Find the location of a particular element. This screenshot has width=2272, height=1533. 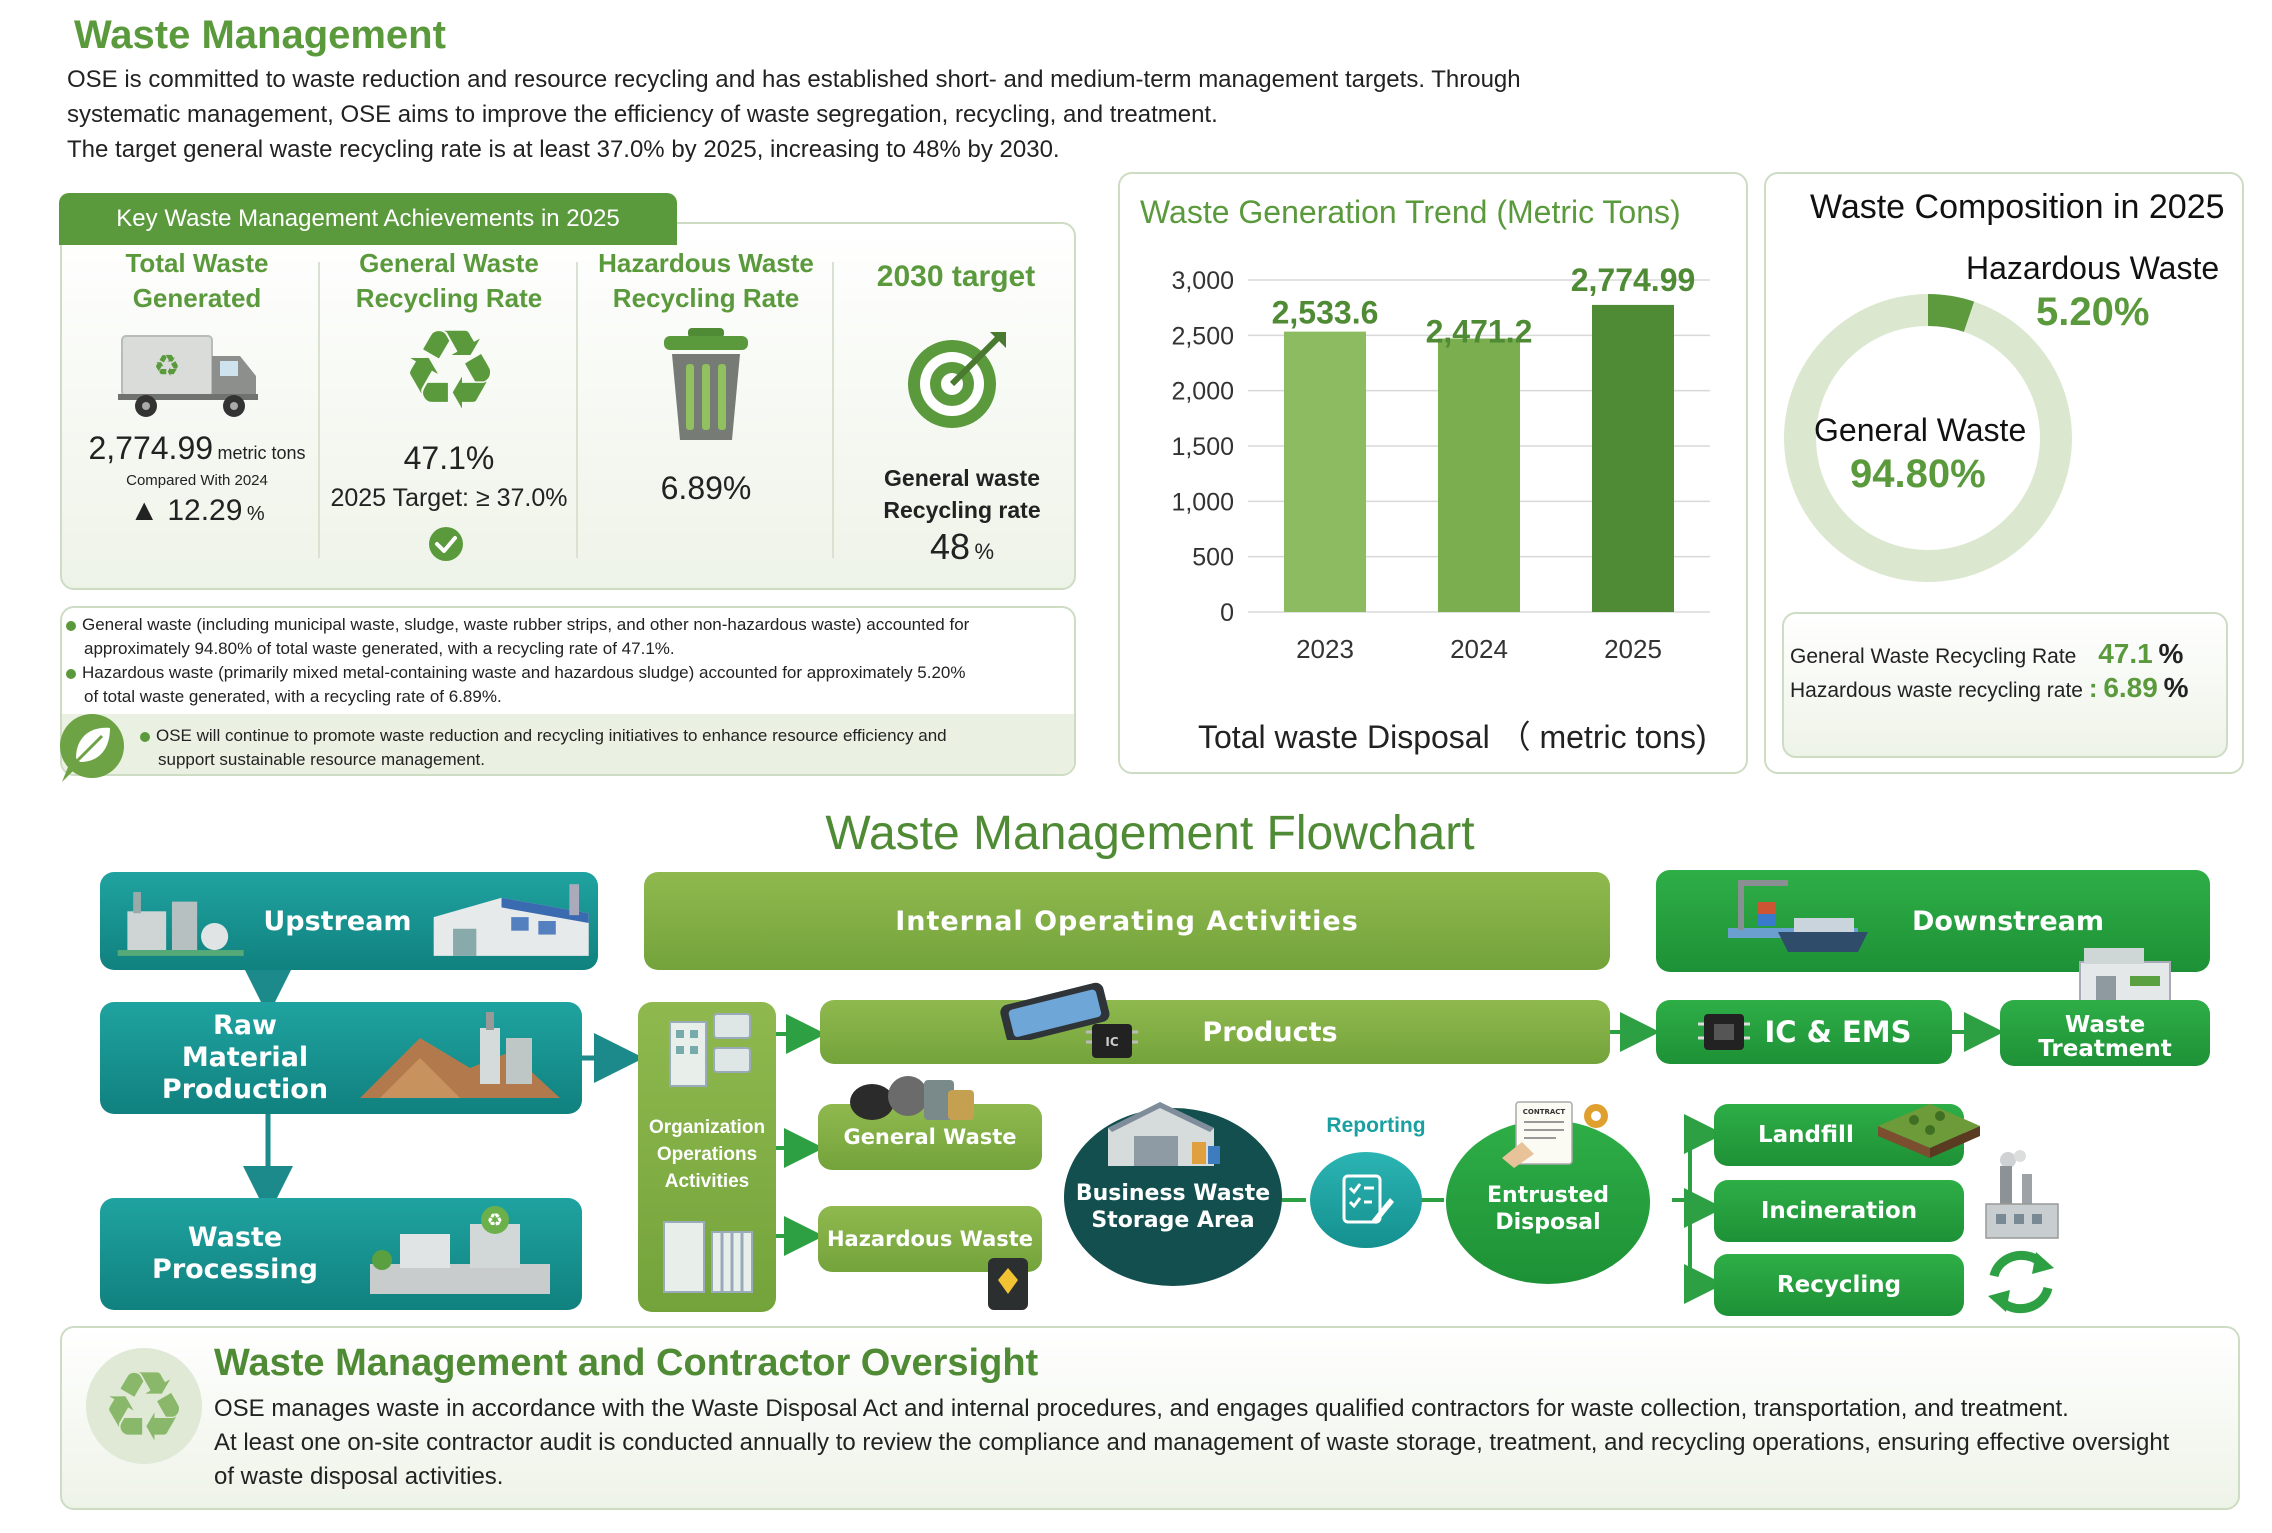

target-2030-value: 48 is located at coordinates (950, 546).